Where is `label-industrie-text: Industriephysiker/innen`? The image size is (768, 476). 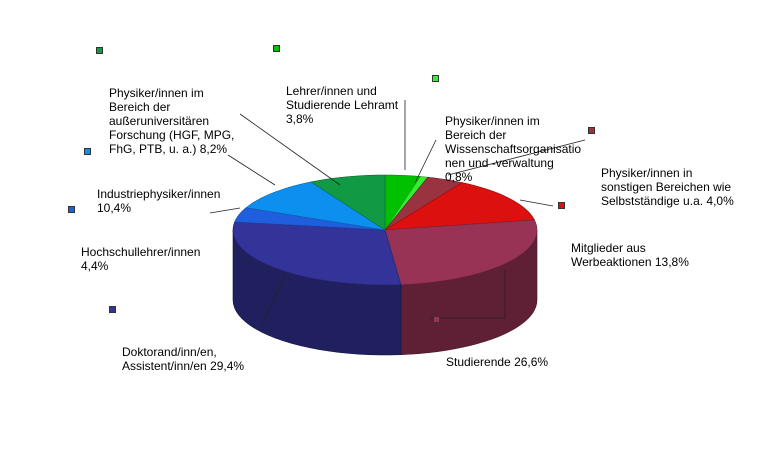 label-industrie-text: Industriephysiker/innen is located at coordinates (159, 194).